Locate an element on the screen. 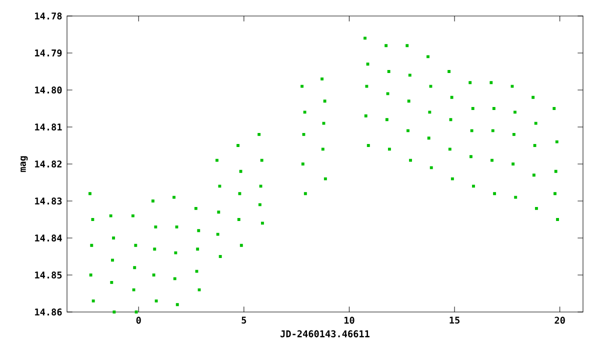 Image resolution: width=606 pixels, height=354 pixels. y-tick-label: 14.86 is located at coordinates (48, 312).